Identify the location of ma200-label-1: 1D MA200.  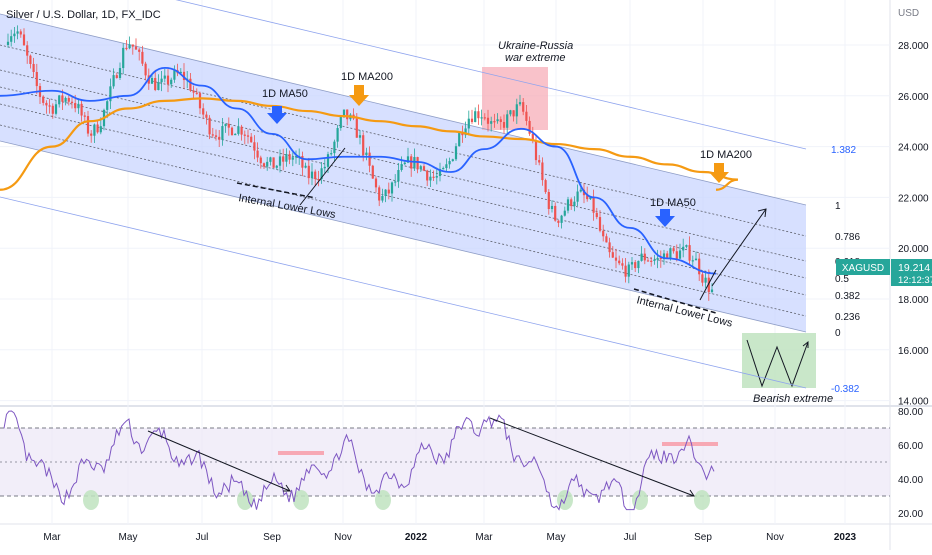
(367, 77).